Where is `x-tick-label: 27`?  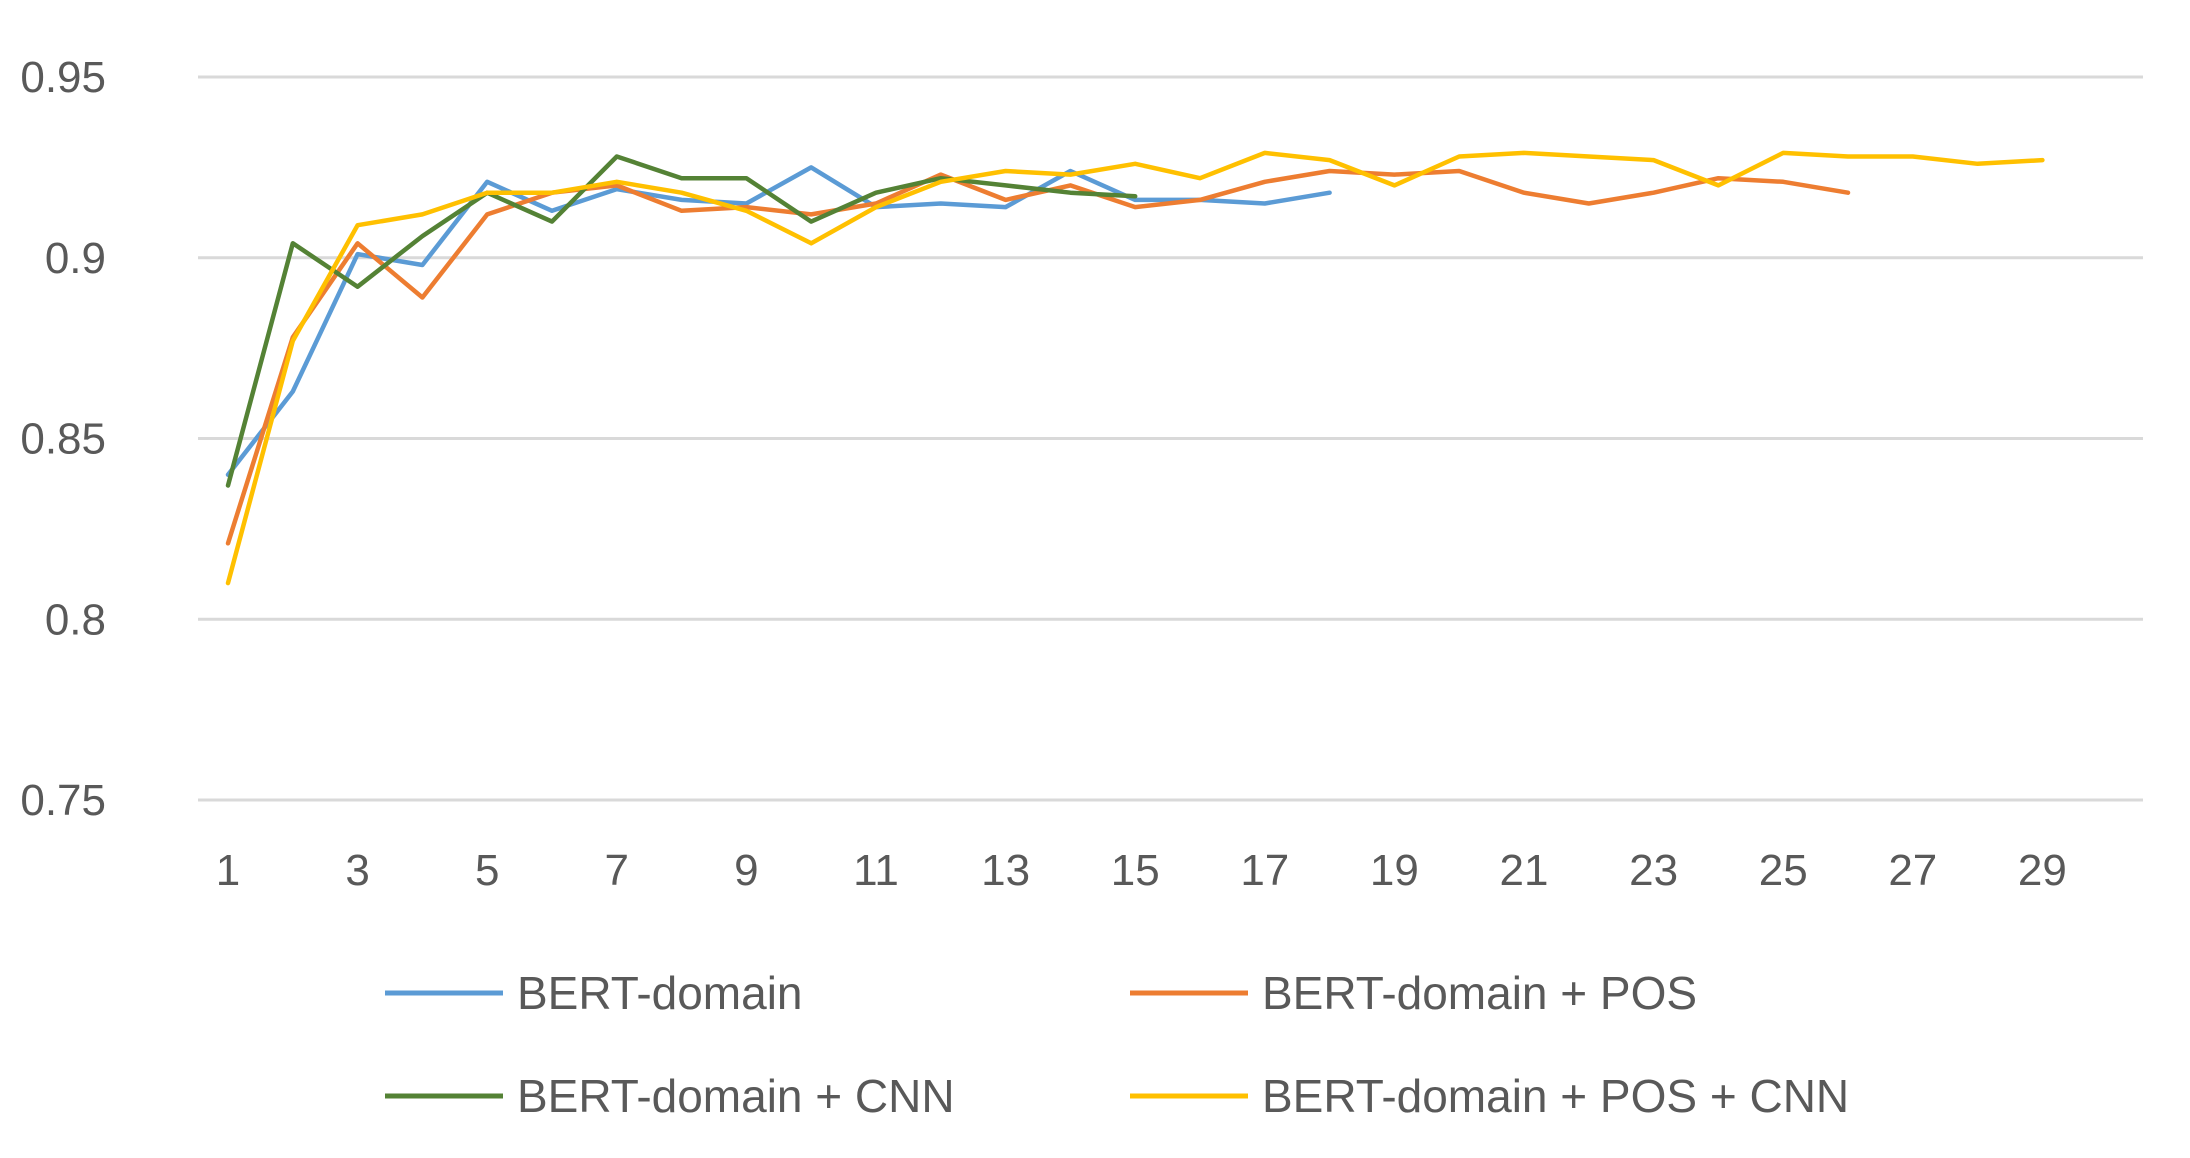 x-tick-label: 27 is located at coordinates (1912, 870).